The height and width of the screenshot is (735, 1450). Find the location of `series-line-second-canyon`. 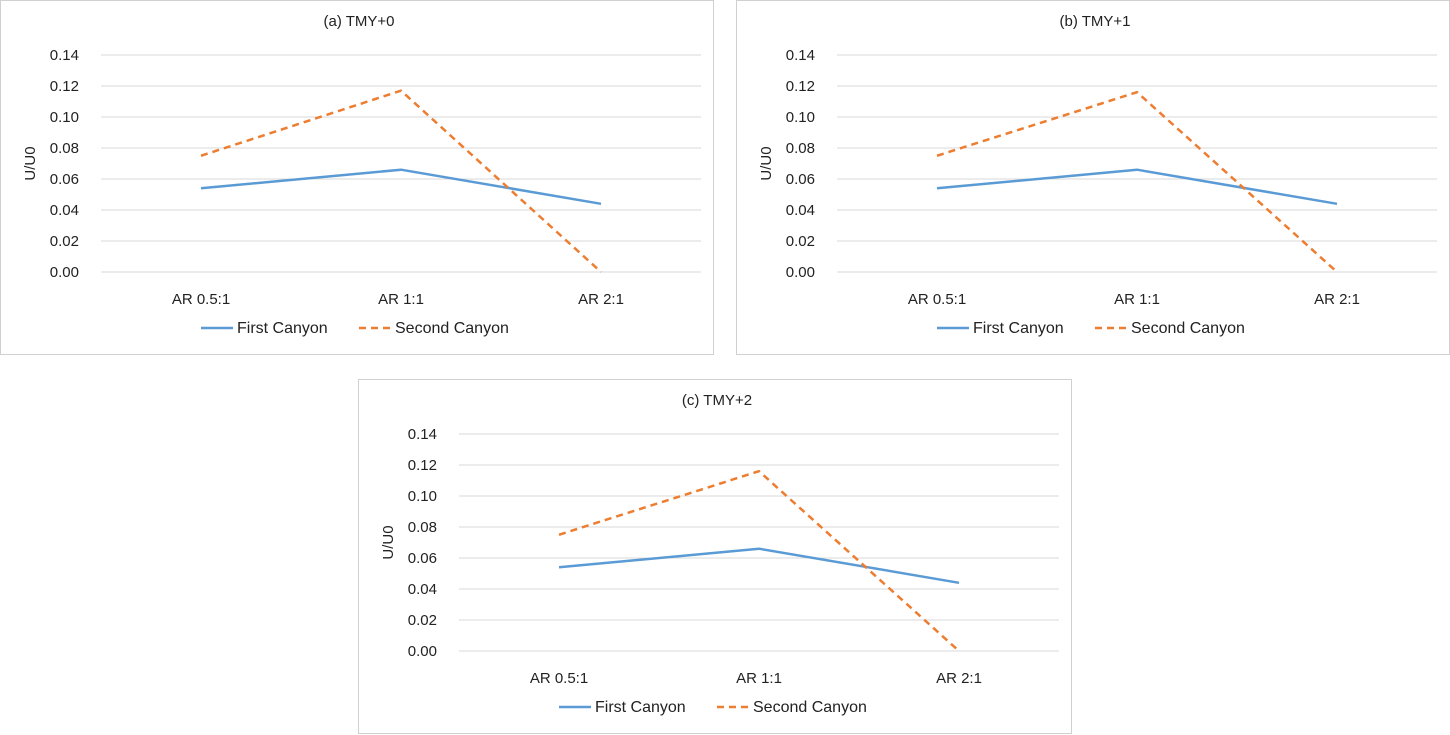

series-line-second-canyon is located at coordinates (401, 181).